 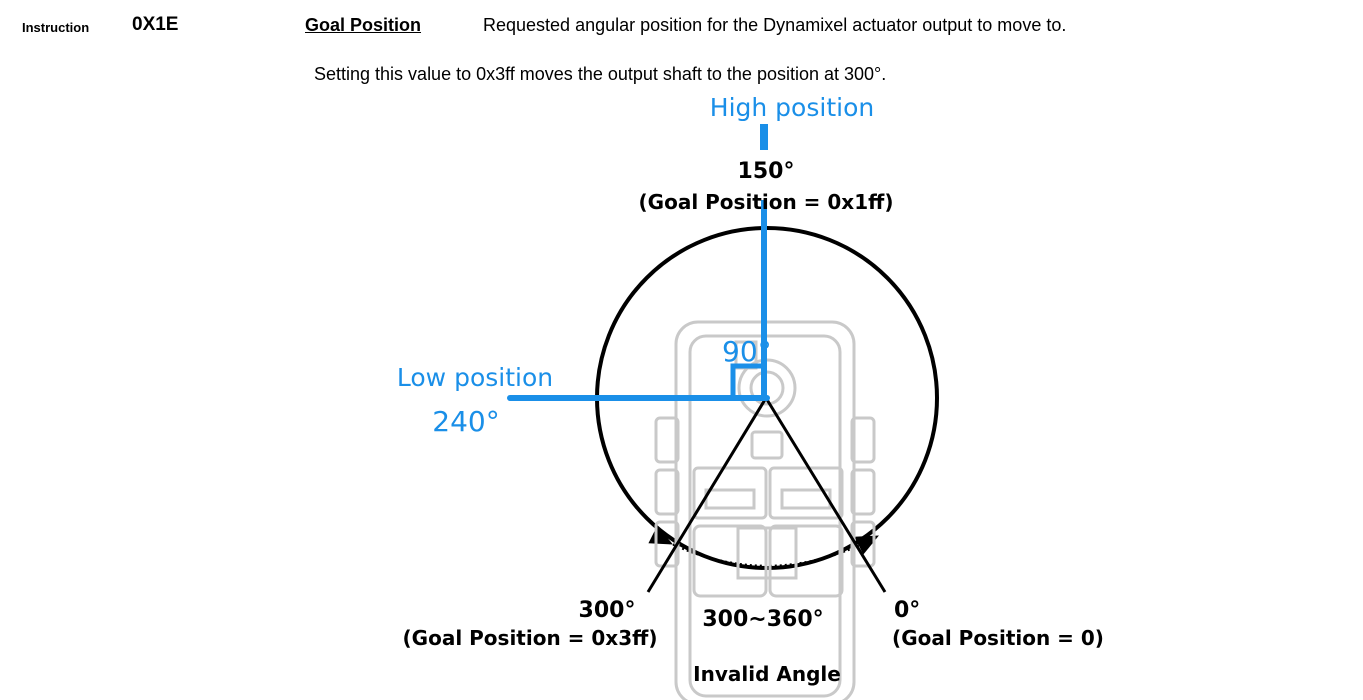 I want to click on high-position-label: High position, so click(x=792, y=107).